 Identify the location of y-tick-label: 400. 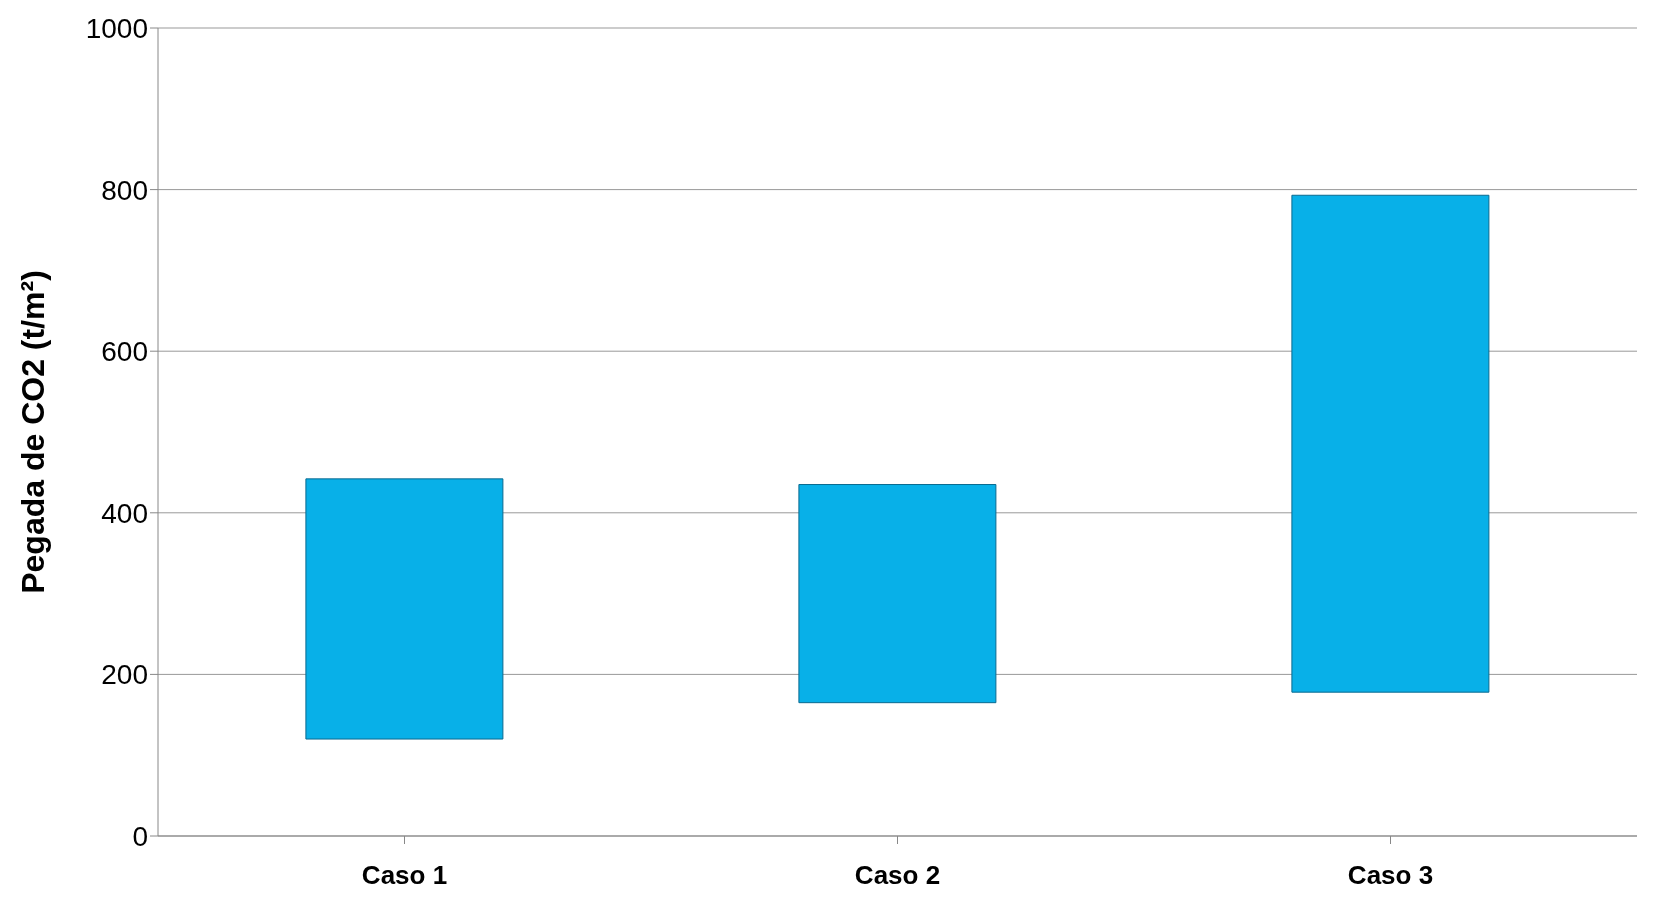
(124, 513).